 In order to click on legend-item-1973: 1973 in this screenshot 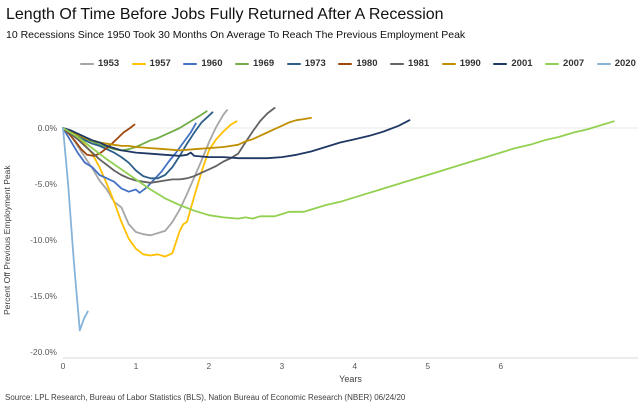, I will do `click(306, 63)`.